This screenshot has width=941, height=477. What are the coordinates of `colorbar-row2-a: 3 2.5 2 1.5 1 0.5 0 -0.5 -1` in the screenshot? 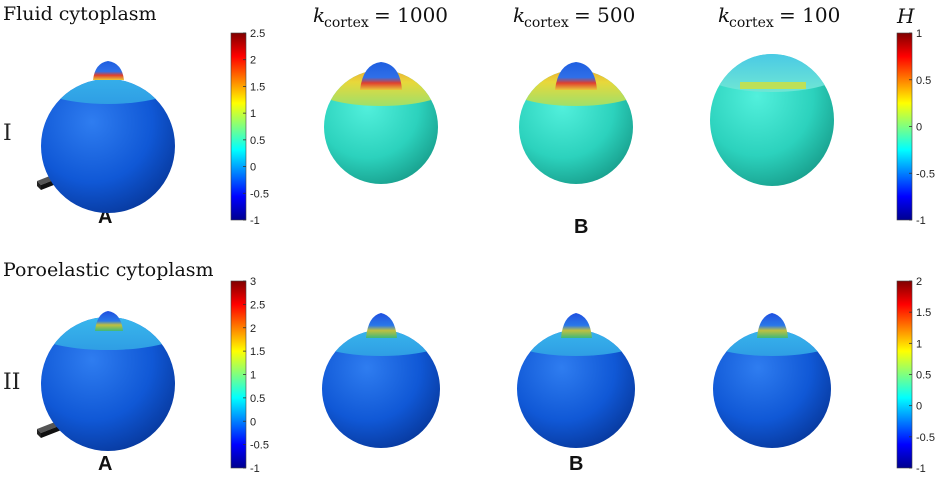 It's located at (249, 375).